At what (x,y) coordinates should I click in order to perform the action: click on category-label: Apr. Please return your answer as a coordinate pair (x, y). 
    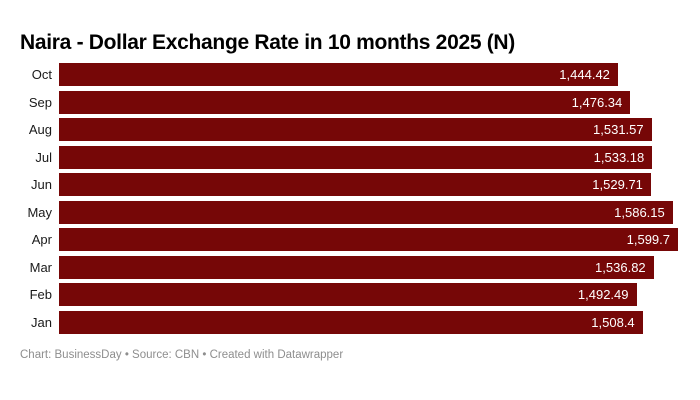
    Looking at the image, I should click on (41, 240).